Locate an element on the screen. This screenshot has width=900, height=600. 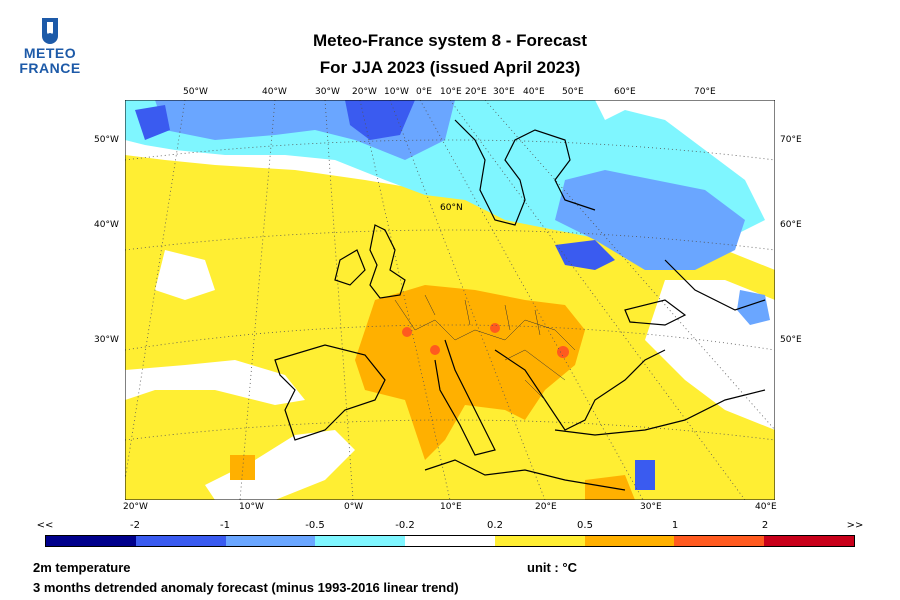
unit-label: unit : °C is located at coordinates (552, 567).